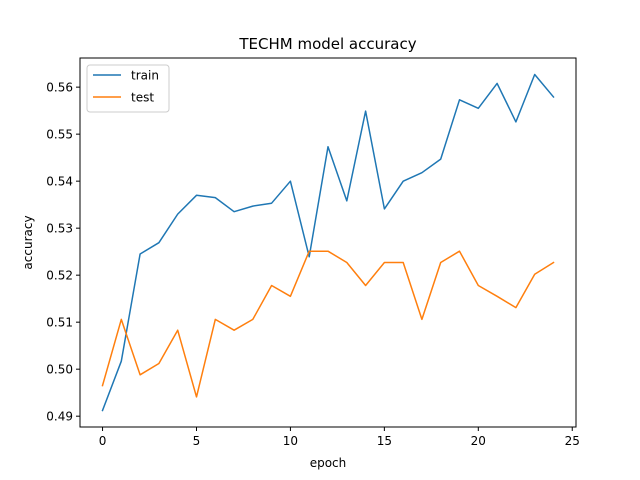 Image resolution: width=640 pixels, height=480 pixels. What do you see at coordinates (59, 182) in the screenshot?
I see `y-tick-label: 0.54` at bounding box center [59, 182].